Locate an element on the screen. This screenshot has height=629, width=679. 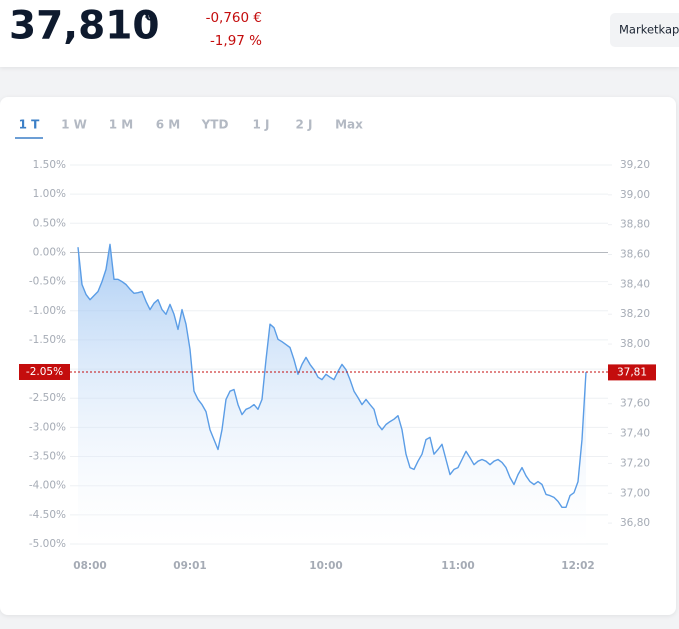
y2-tick-label: 37,60 is located at coordinates (635, 404).